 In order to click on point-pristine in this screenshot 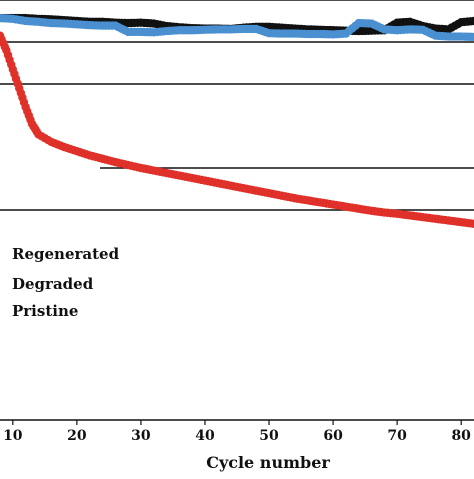, I will do `click(471, 224)`.